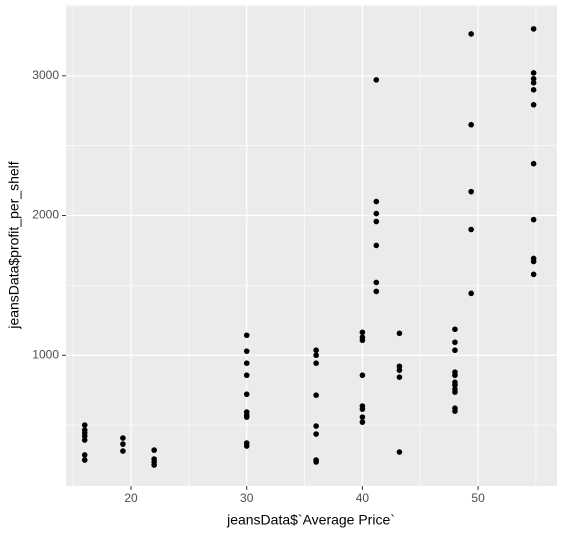 This screenshot has width=563, height=534. I want to click on x-tick-label: 50, so click(478, 498).